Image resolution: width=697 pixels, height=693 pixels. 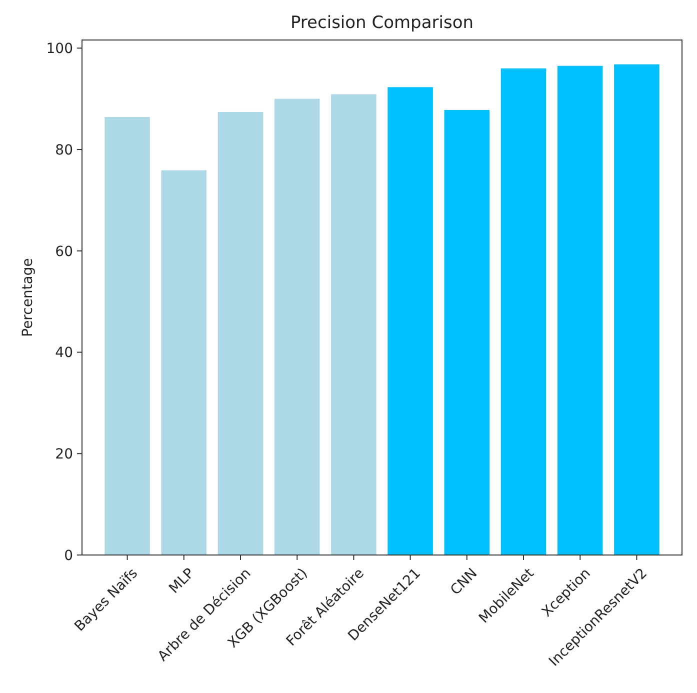 I want to click on y-tick-label: 80, so click(x=64, y=150).